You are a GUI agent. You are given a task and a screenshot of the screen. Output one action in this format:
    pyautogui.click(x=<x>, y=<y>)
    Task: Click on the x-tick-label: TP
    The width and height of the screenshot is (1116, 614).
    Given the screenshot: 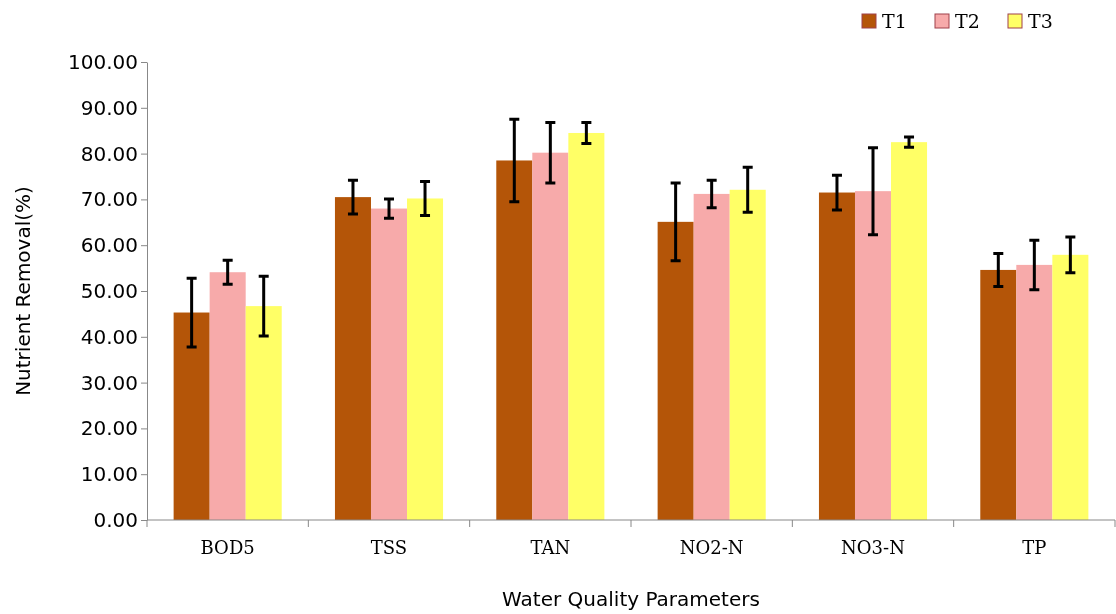 What is the action you would take?
    pyautogui.click(x=1034, y=547)
    